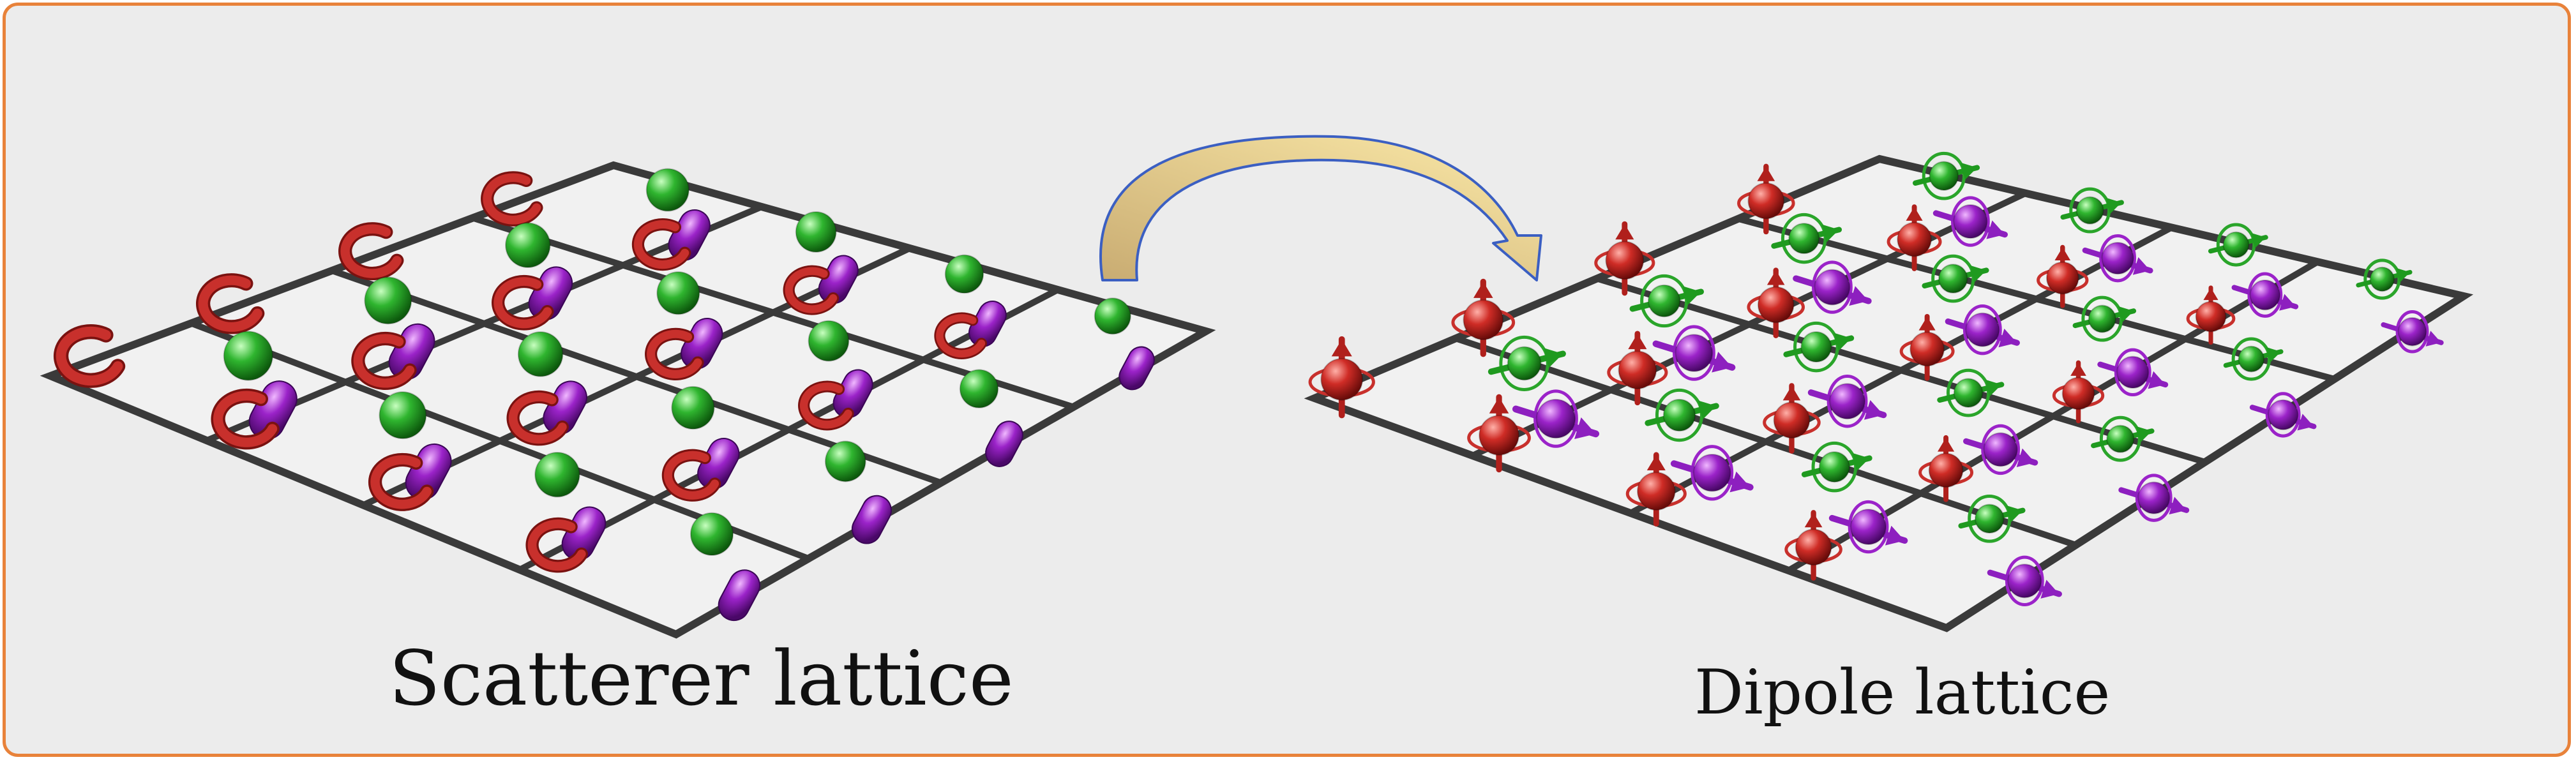 The width and height of the screenshot is (2576, 762). What do you see at coordinates (1320, 208) in the screenshot?
I see `curved-arrow-icon` at bounding box center [1320, 208].